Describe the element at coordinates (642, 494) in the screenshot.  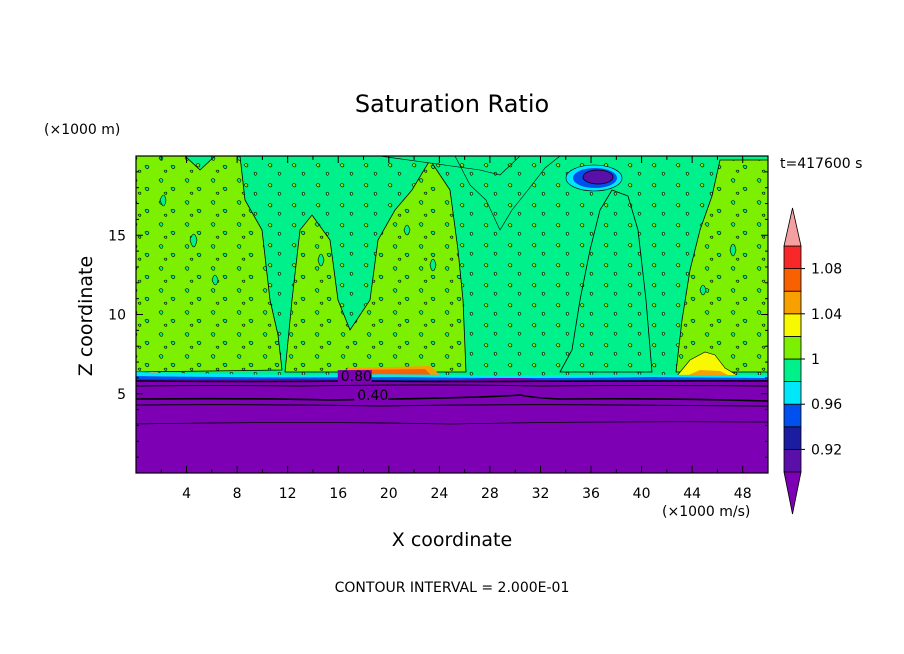
I see `x-tick-label: 40` at that location.